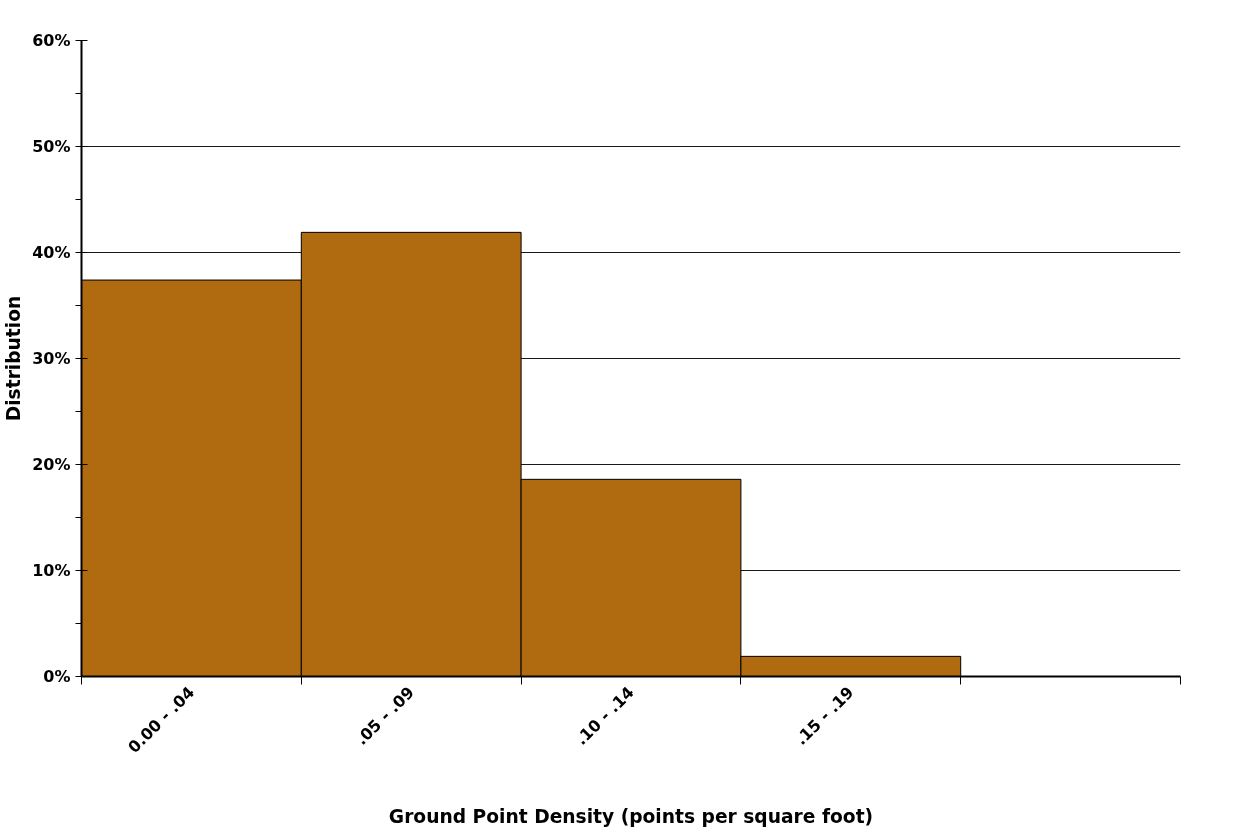  What do you see at coordinates (51, 146) in the screenshot?
I see `y-tick-label: 50%` at bounding box center [51, 146].